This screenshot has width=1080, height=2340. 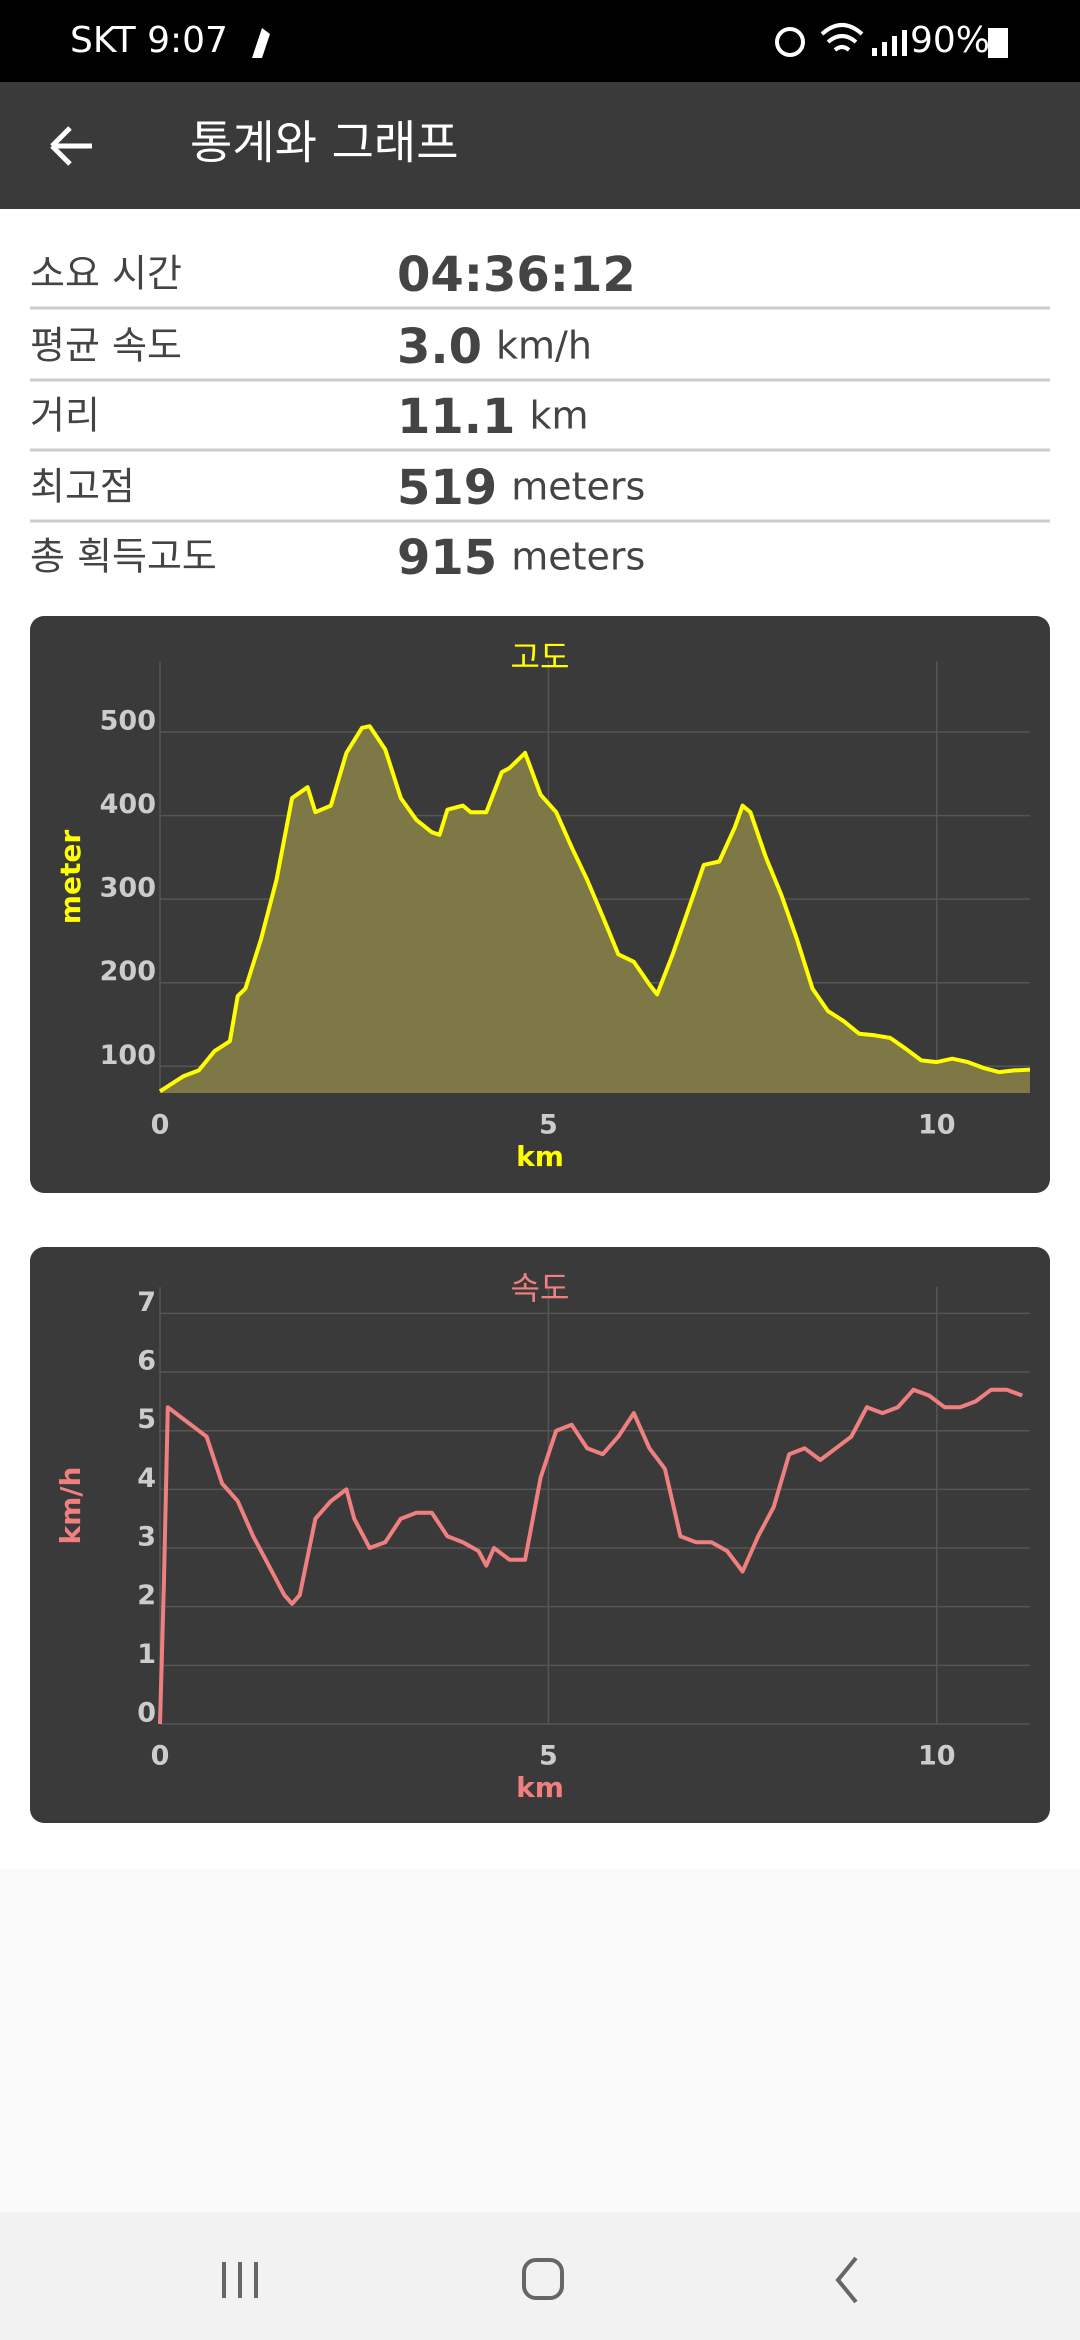 What do you see at coordinates (447, 488) in the screenshot?
I see `stat-value: 519` at bounding box center [447, 488].